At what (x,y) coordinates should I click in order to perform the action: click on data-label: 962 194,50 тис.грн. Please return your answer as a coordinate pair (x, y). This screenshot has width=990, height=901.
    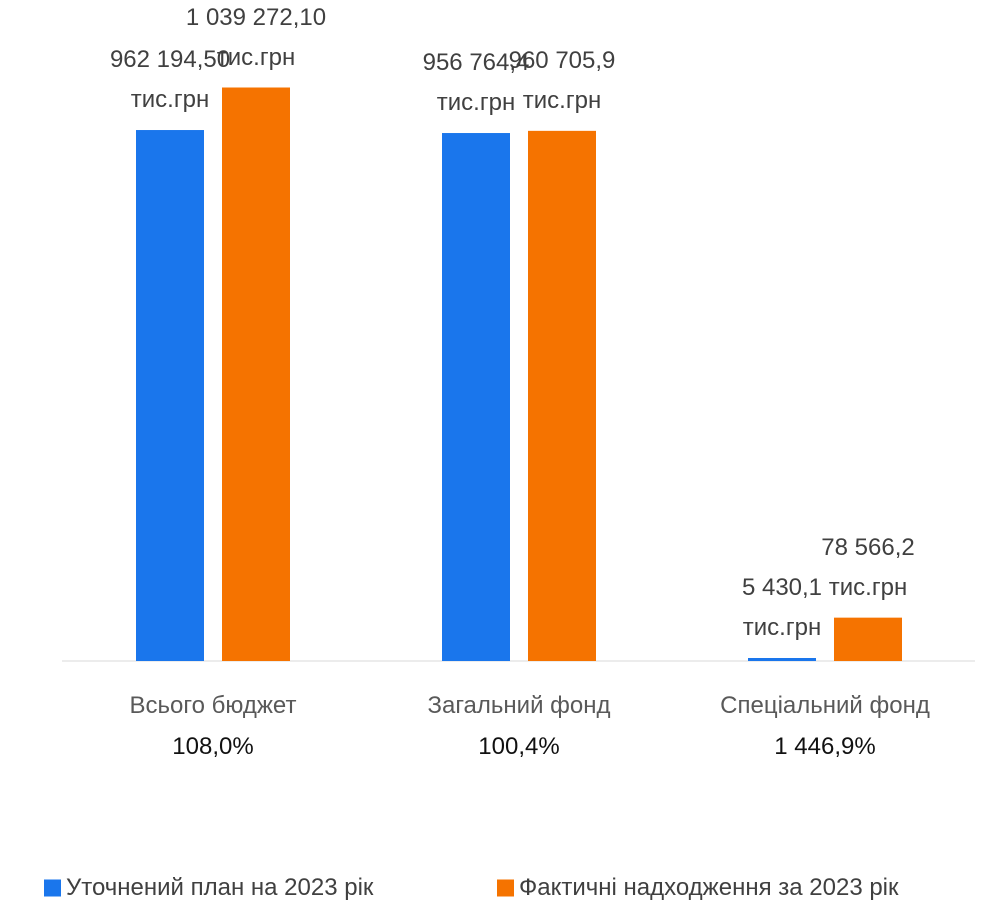
    Looking at the image, I should click on (170, 80).